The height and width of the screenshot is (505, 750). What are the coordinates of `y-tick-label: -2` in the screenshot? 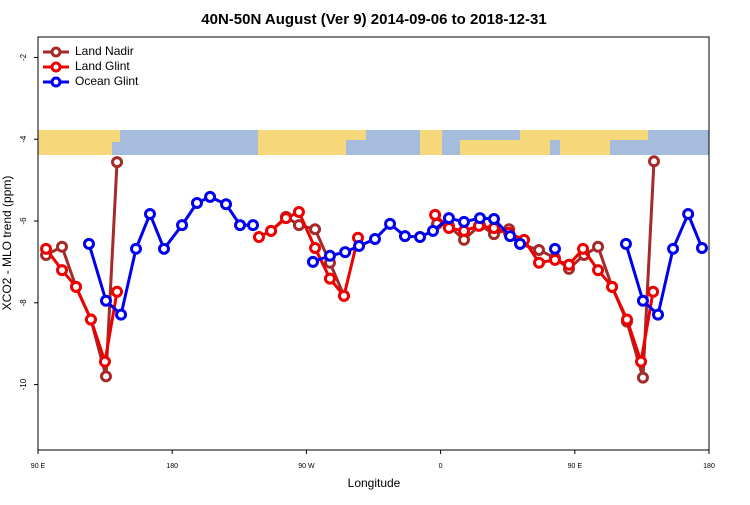 It's located at (23, 57).